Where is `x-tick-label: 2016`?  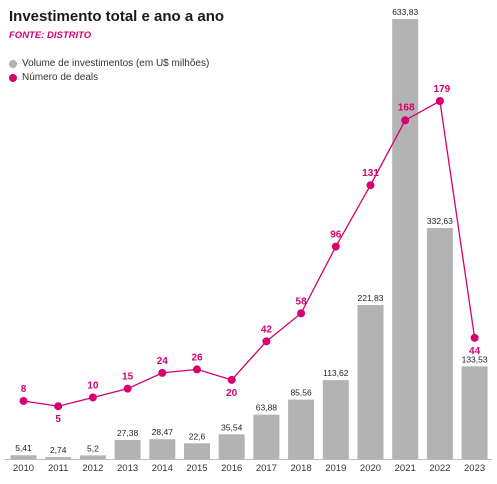 x-tick-label: 2016 is located at coordinates (231, 468).